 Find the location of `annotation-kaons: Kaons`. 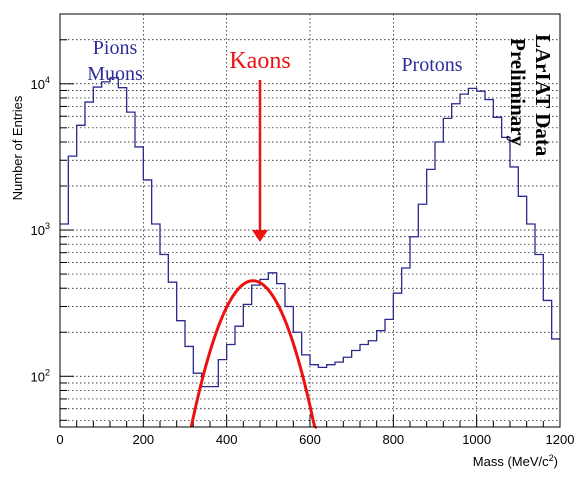

annotation-kaons: Kaons is located at coordinates (259, 61).